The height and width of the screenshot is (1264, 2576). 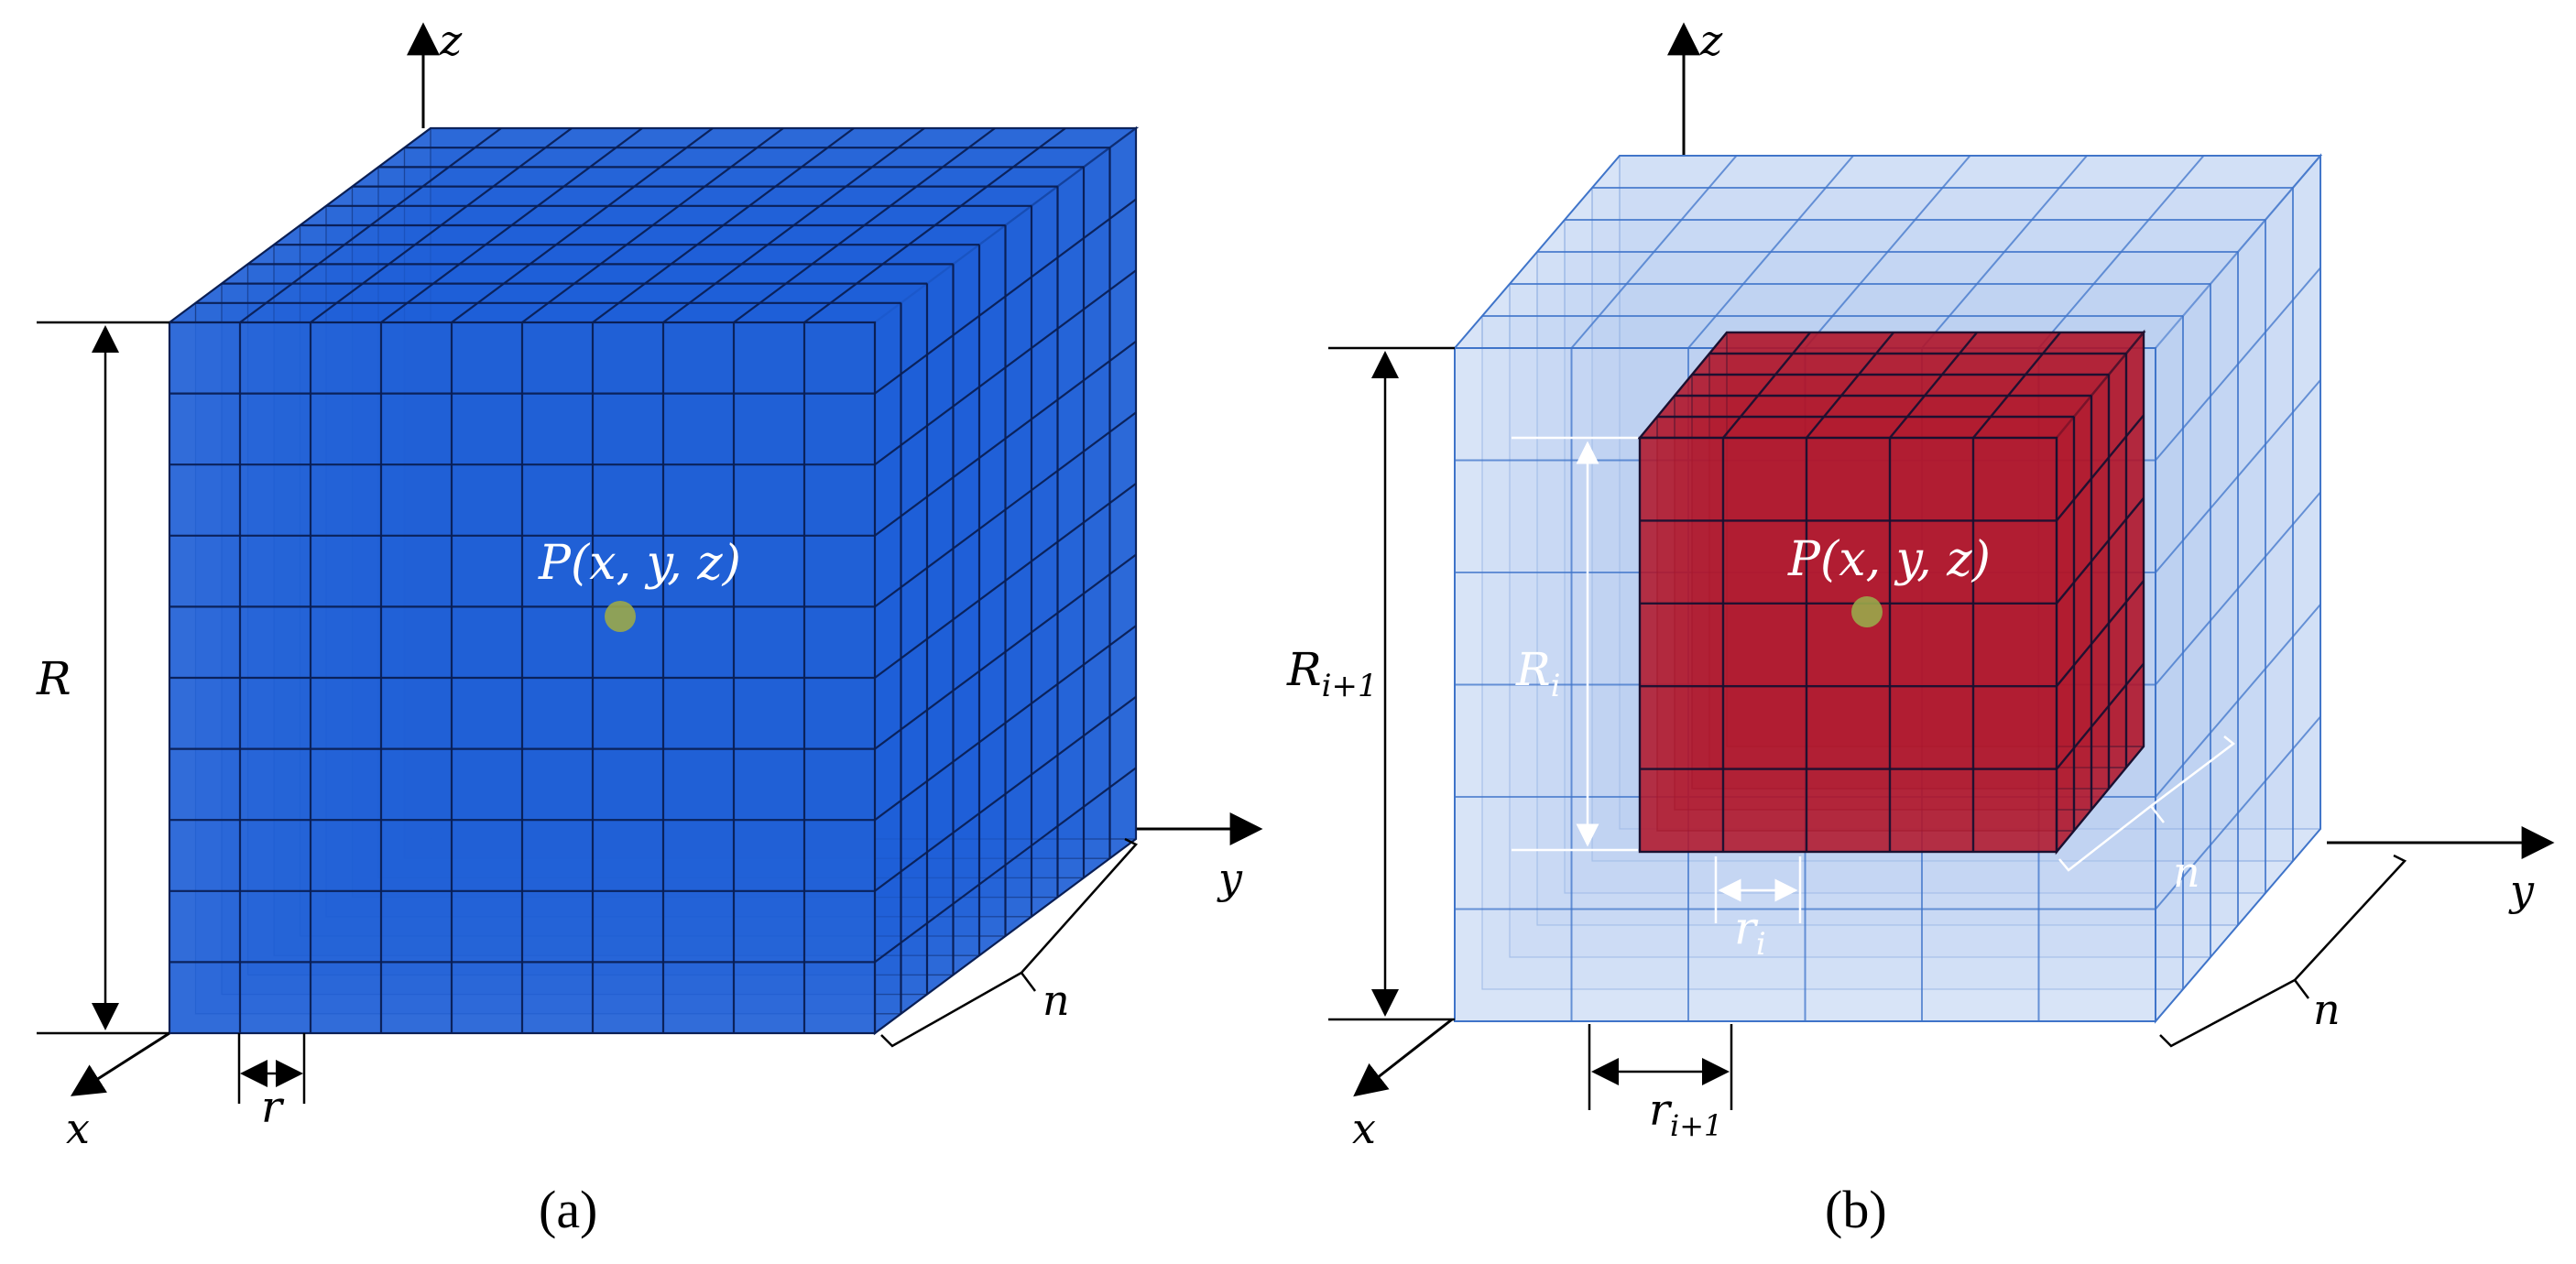 What do you see at coordinates (2186, 872) in the screenshot?
I see `panel-b-inner-n-label: n` at bounding box center [2186, 872].